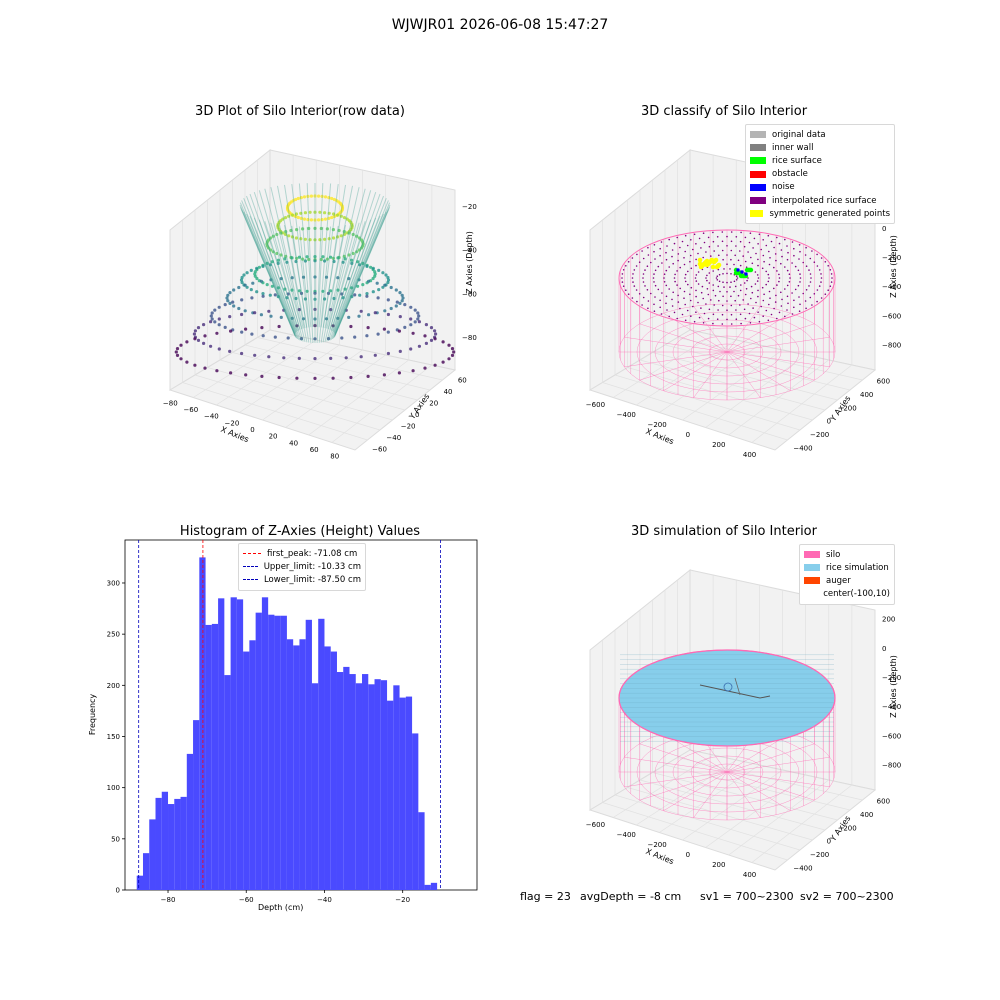 This screenshot has width=1000, height=1000. I want to click on z-tick-label: −200, so click(891, 258).